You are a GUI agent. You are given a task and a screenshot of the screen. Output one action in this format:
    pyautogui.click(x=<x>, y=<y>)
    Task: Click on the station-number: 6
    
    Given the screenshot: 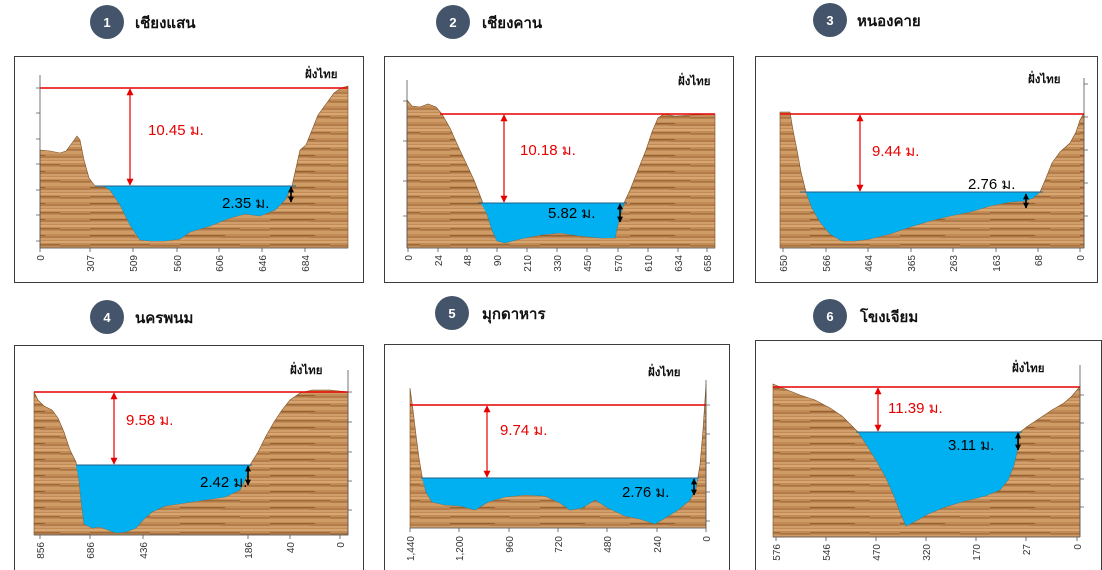 What is the action you would take?
    pyautogui.click(x=829, y=316)
    